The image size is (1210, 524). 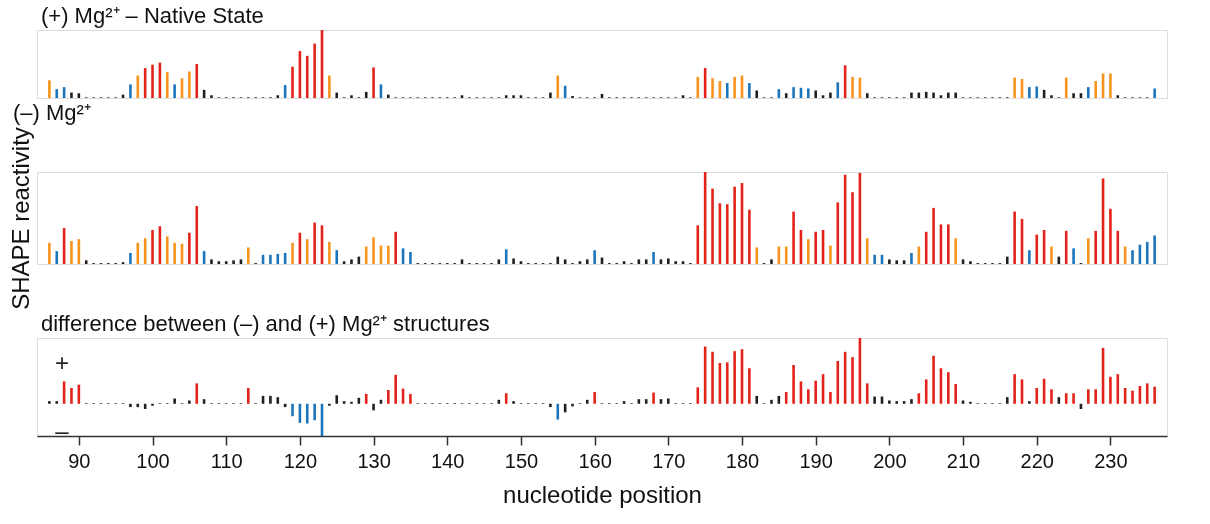 What do you see at coordinates (300, 460) in the screenshot?
I see `x-tick-label: 120` at bounding box center [300, 460].